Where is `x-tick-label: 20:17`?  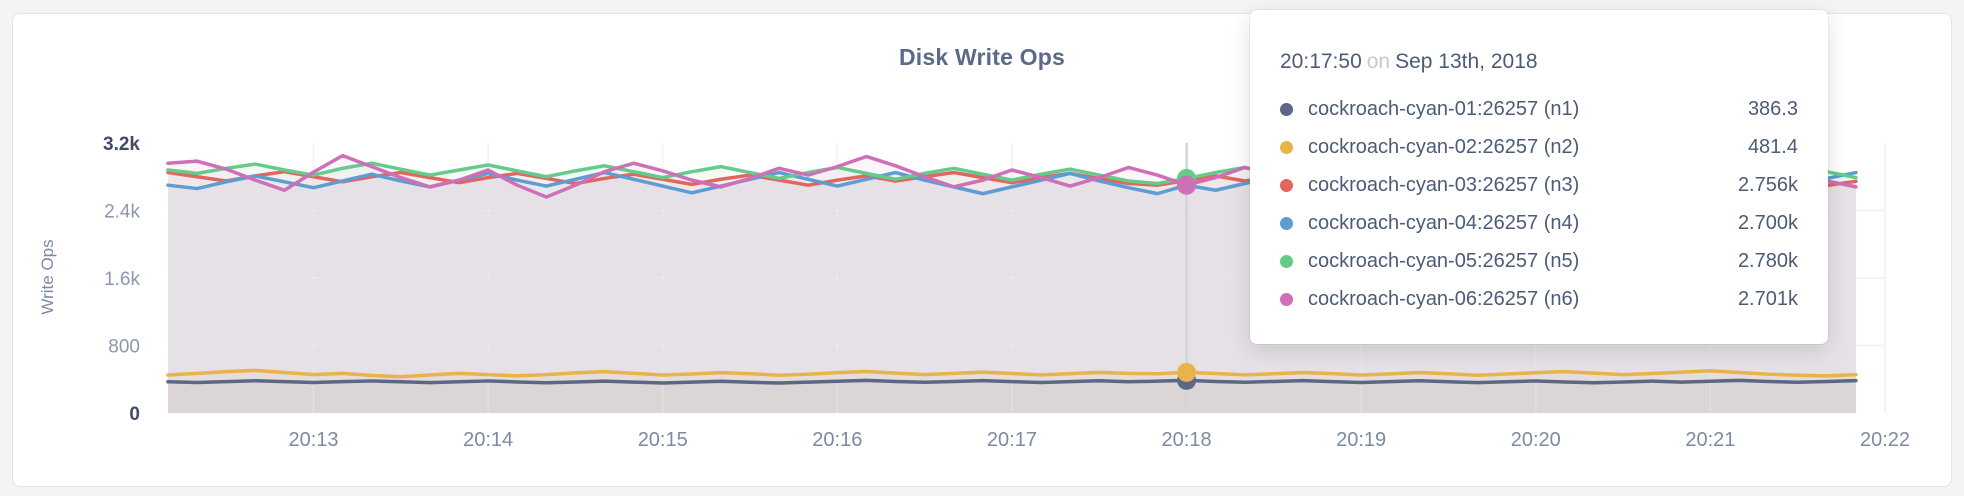 x-tick-label: 20:17 is located at coordinates (1012, 440).